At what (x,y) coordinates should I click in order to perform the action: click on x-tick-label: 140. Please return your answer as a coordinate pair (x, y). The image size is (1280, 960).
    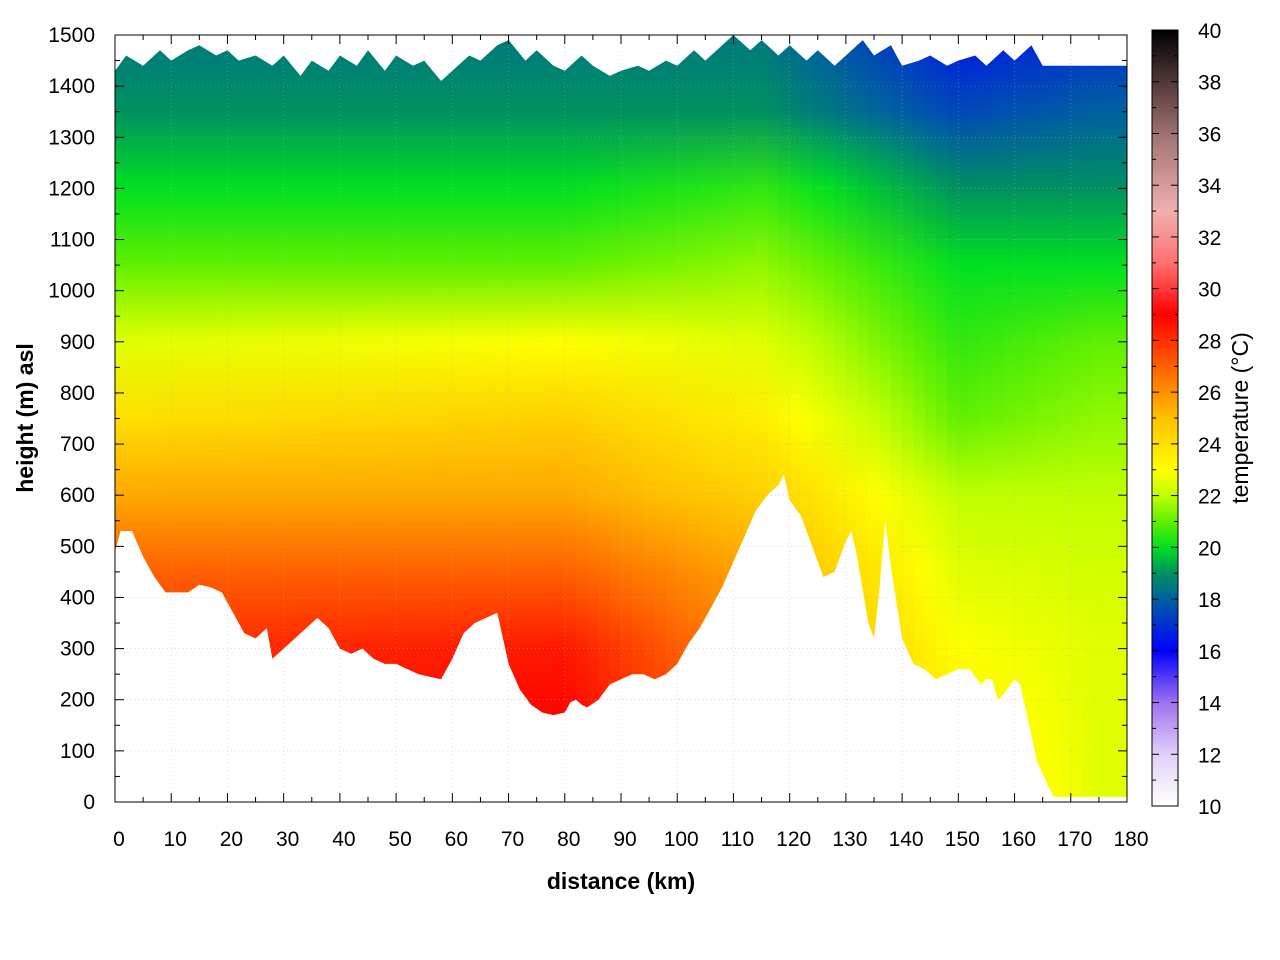
    Looking at the image, I should click on (906, 839).